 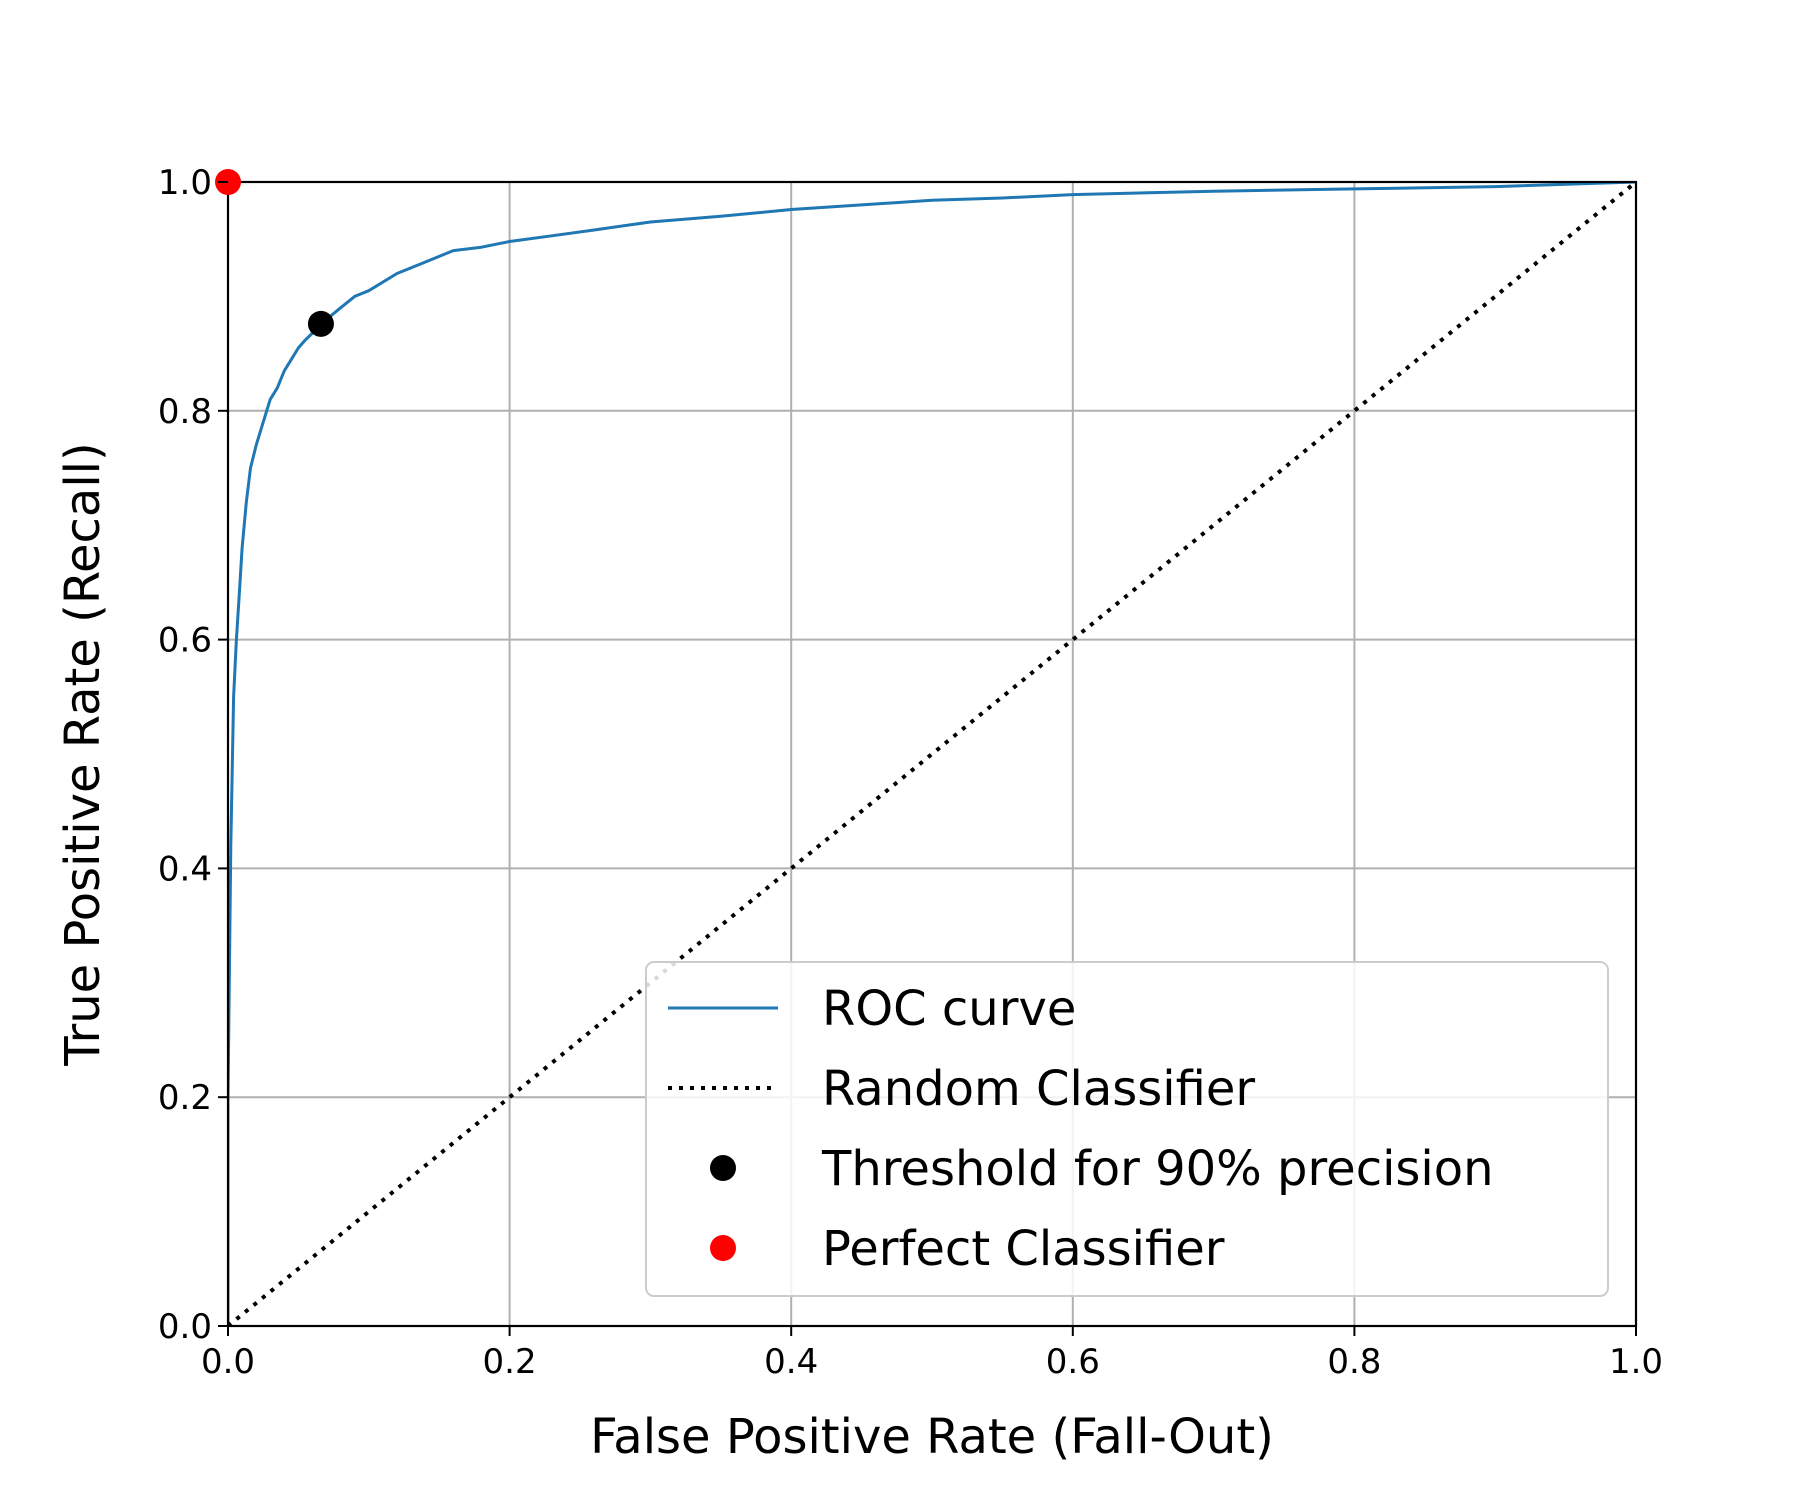 I want to click on legend-box, so click(x=1127, y=1129).